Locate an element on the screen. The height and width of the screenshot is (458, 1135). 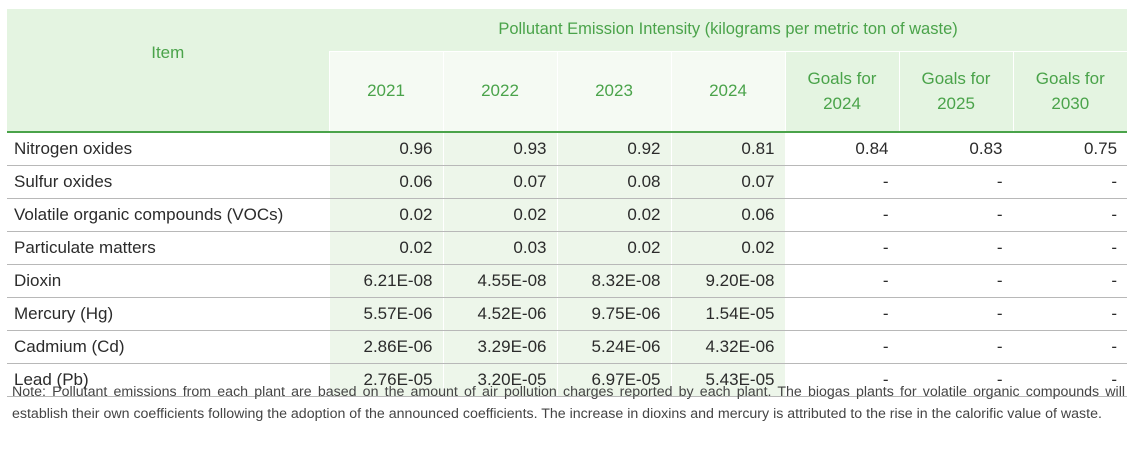
value-2024: 0.06 is located at coordinates (727, 215).